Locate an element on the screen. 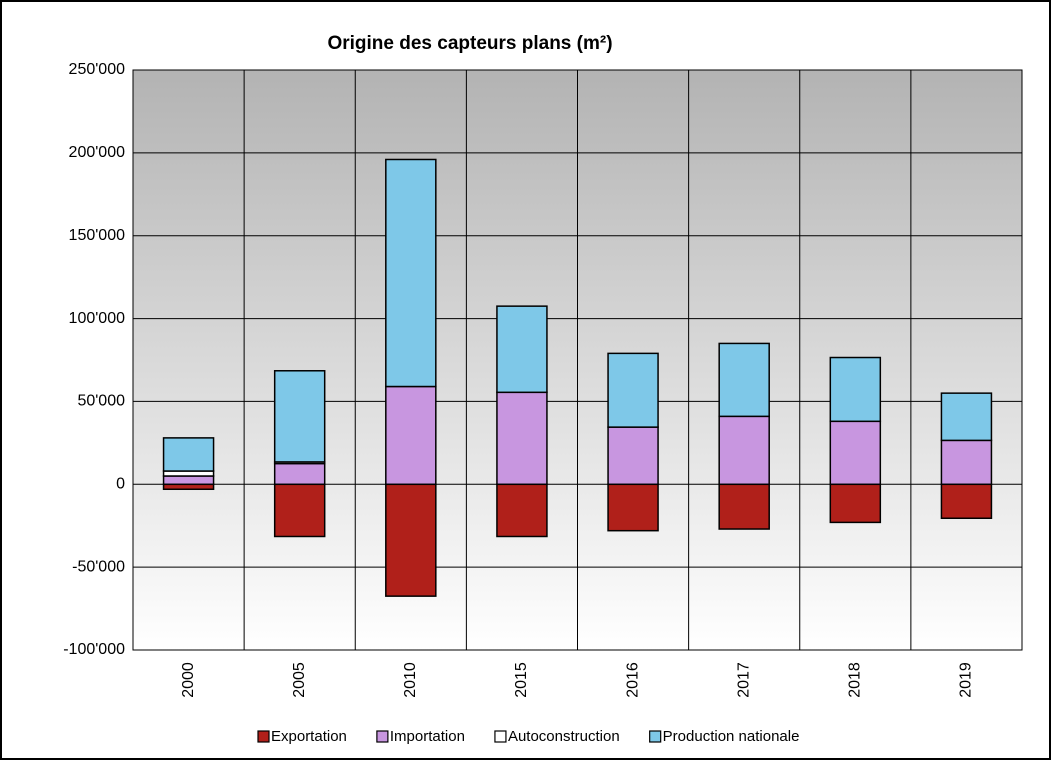  x-tick-label: 2019 is located at coordinates (966, 680).